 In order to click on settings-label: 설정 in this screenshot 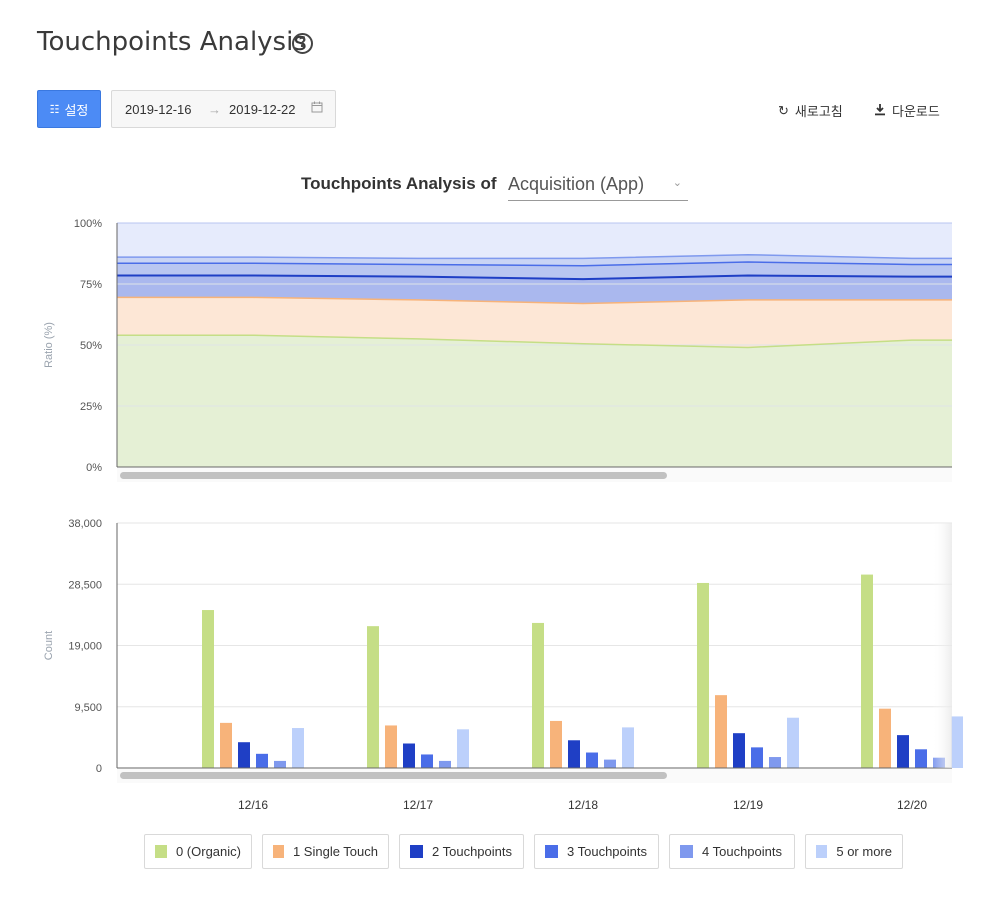, I will do `click(76, 110)`.